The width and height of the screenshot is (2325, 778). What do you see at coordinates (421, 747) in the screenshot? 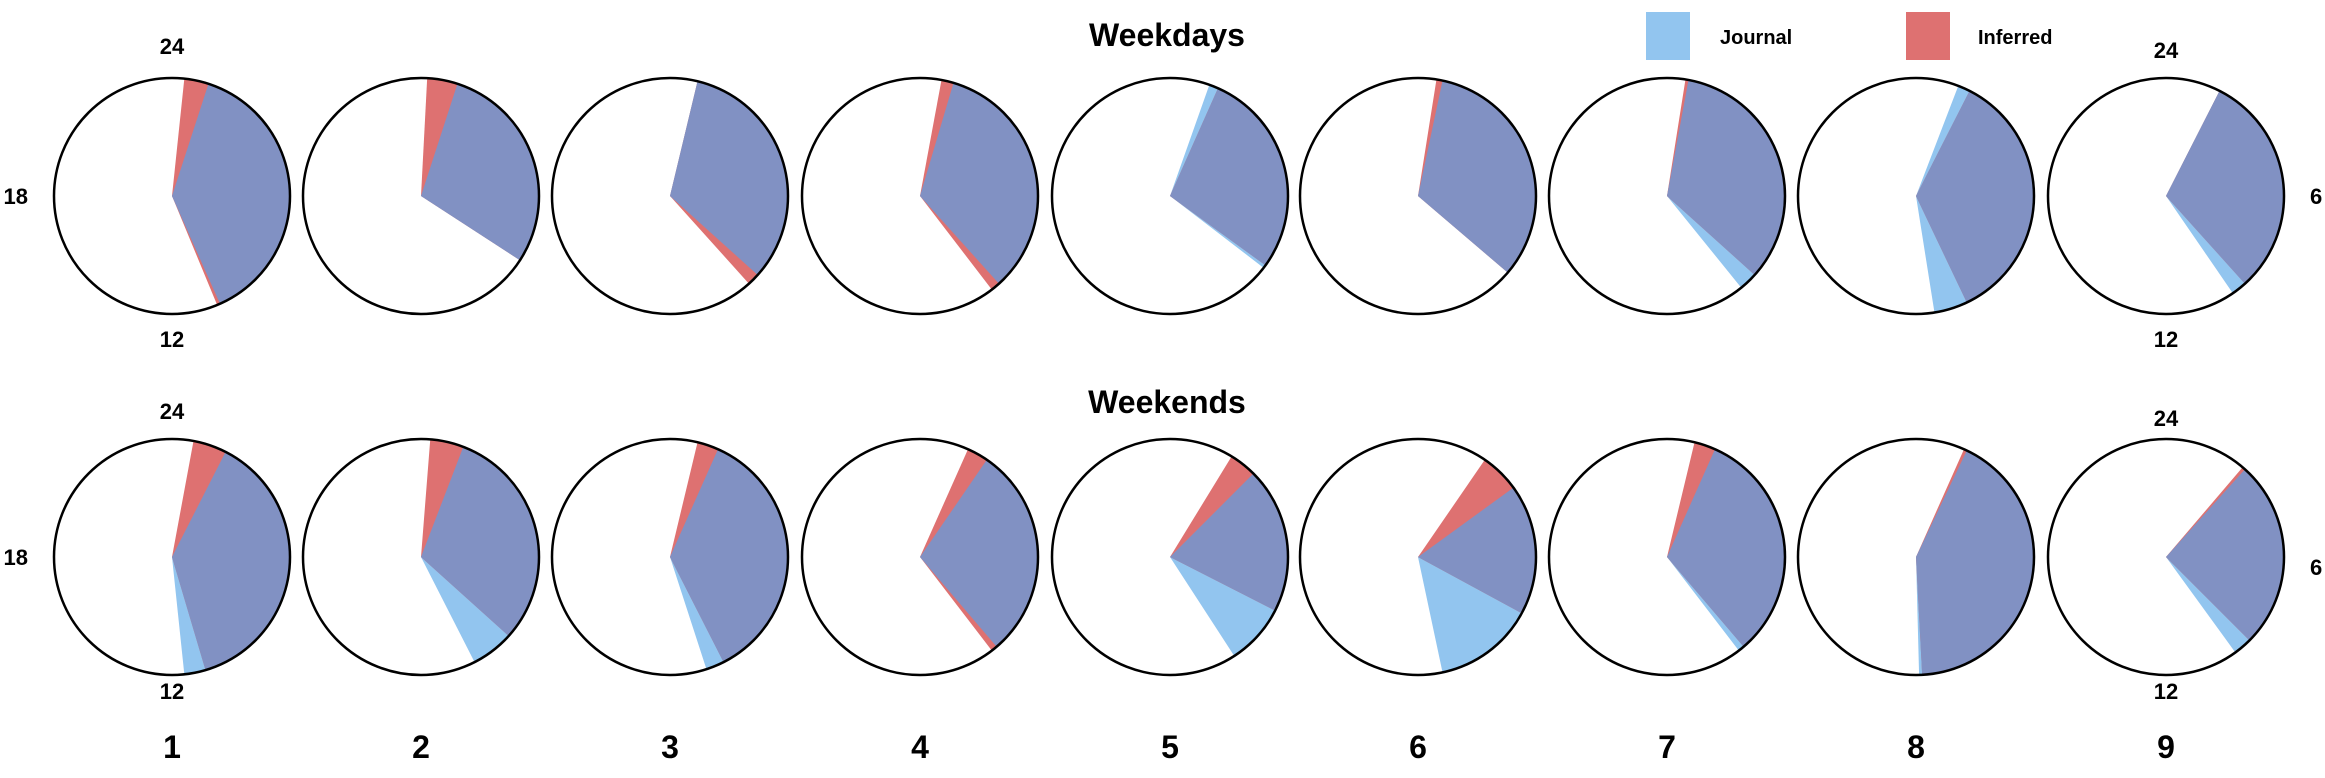
I see `participant-label-2: 2` at bounding box center [421, 747].